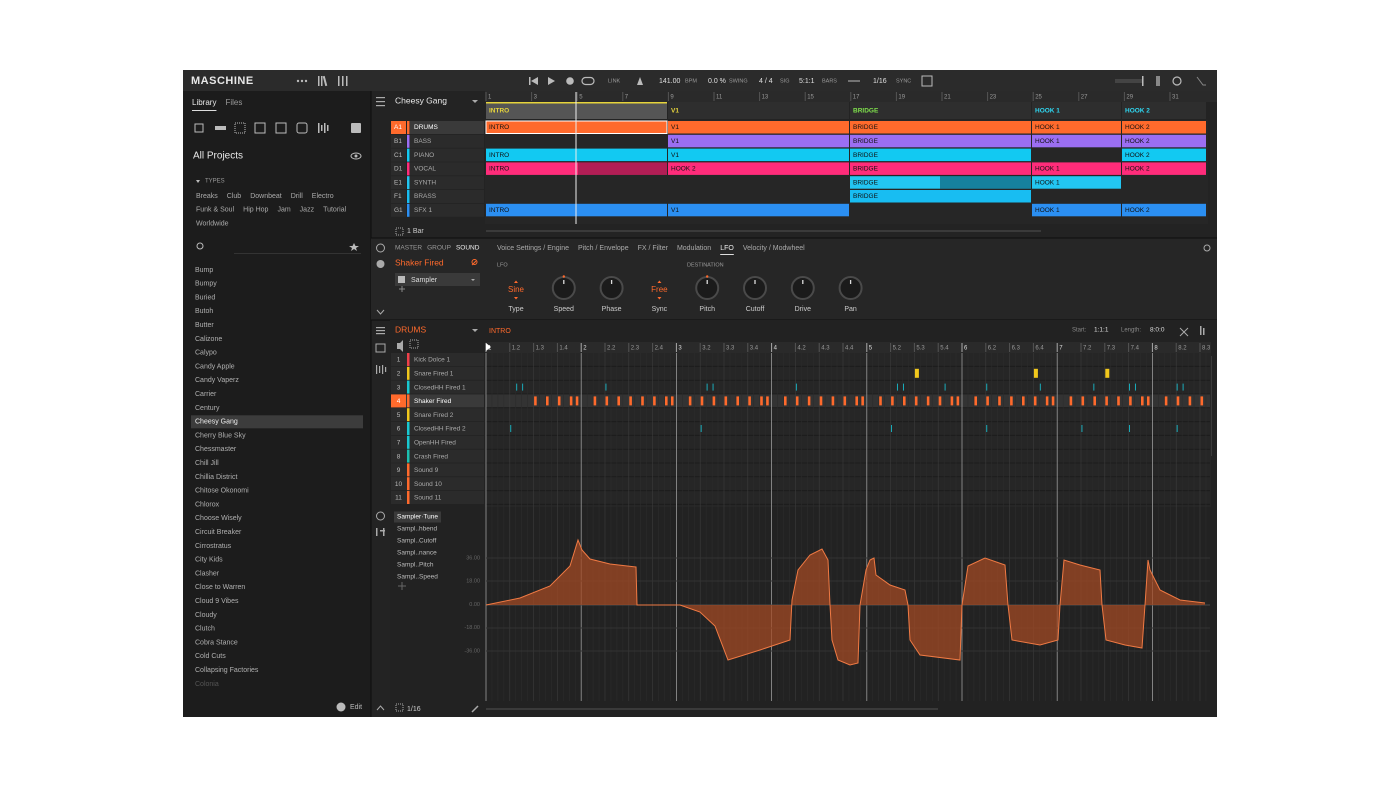 The height and width of the screenshot is (788, 1400). I want to click on plugin-tab: SOUND, so click(468, 248).